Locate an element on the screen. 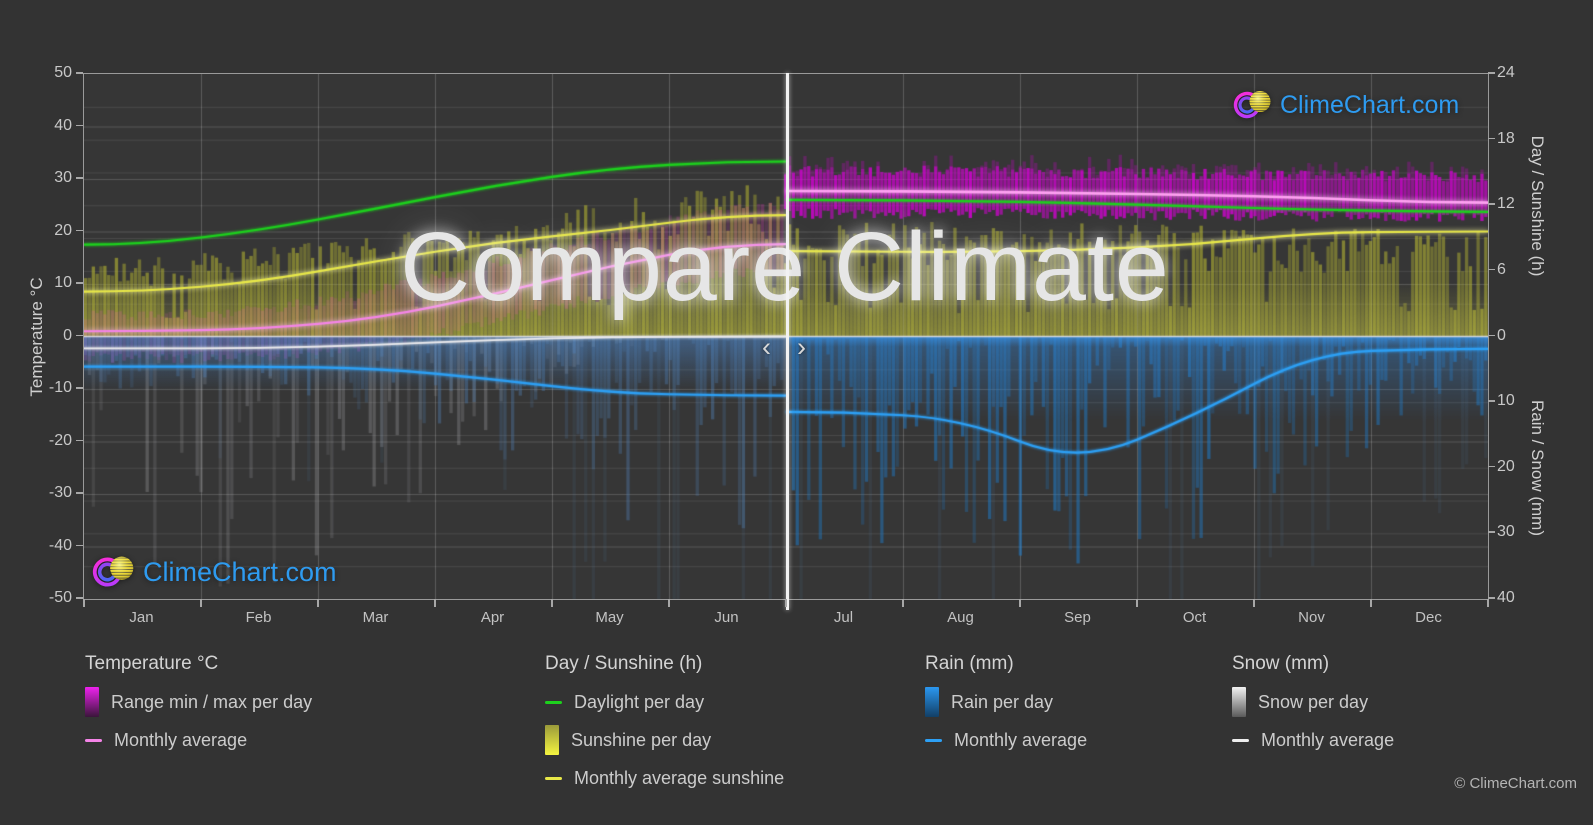  legend-item-label: Daylight per day is located at coordinates (639, 701).